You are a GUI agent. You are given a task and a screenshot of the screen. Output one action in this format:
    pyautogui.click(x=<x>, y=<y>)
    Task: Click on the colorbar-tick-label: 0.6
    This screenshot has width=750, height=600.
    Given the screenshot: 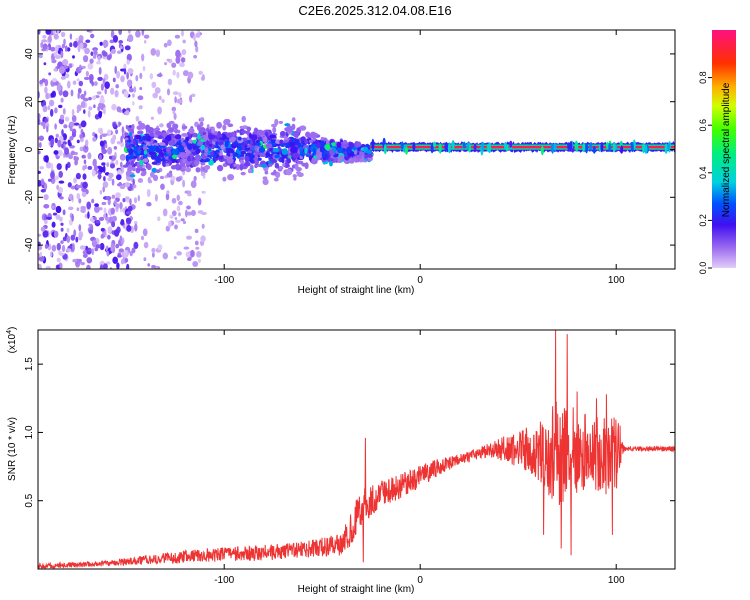 What is the action you would take?
    pyautogui.click(x=703, y=125)
    